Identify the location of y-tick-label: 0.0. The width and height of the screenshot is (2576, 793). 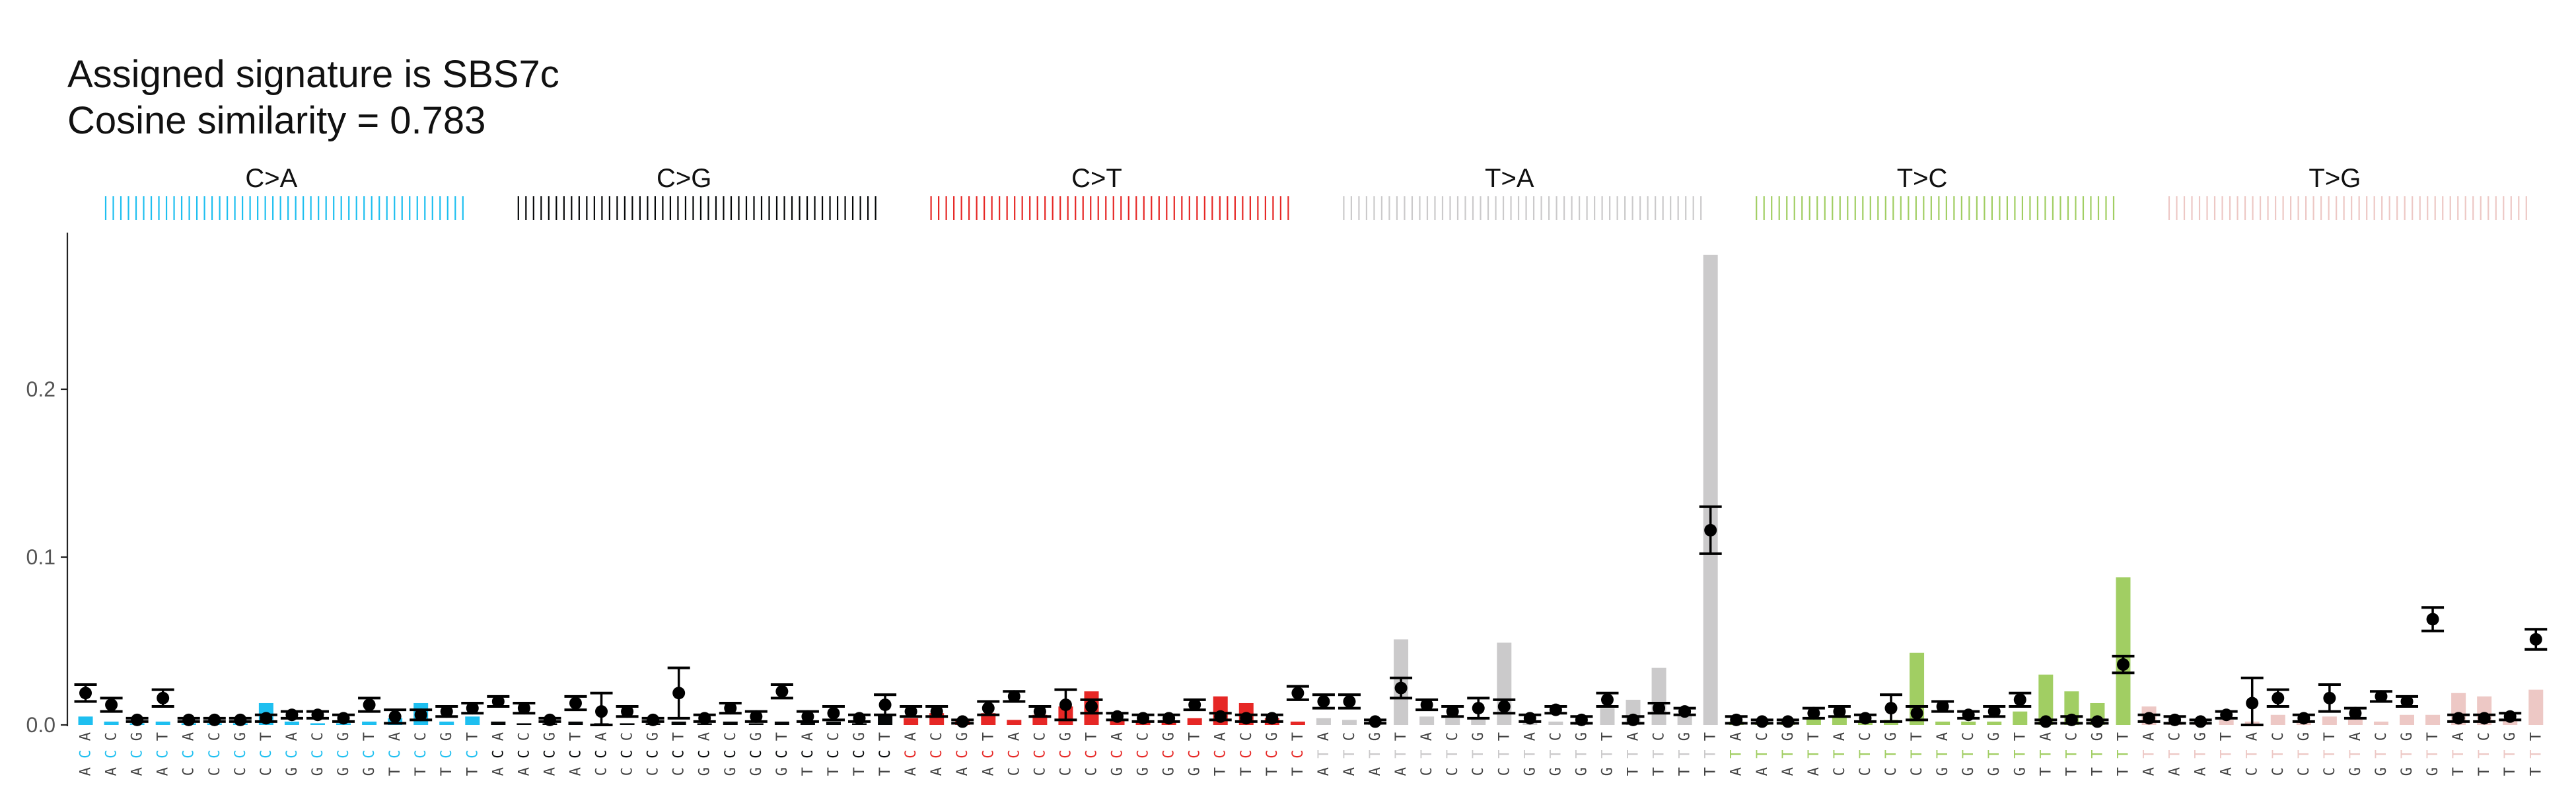
(40, 725).